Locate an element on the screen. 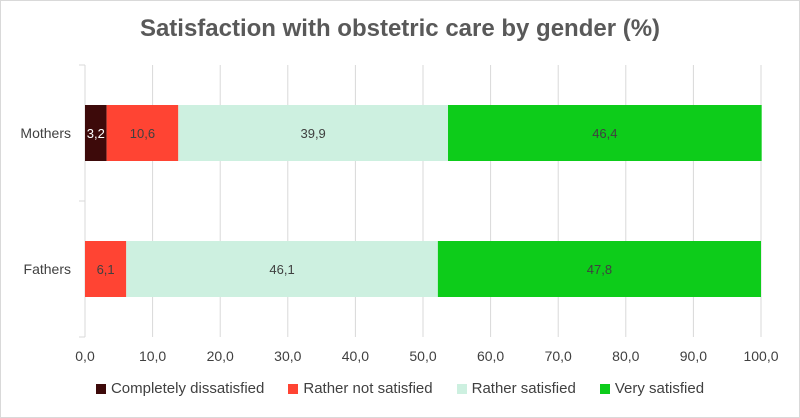 The width and height of the screenshot is (800, 418). x-tick-label: 20,0 is located at coordinates (220, 356).